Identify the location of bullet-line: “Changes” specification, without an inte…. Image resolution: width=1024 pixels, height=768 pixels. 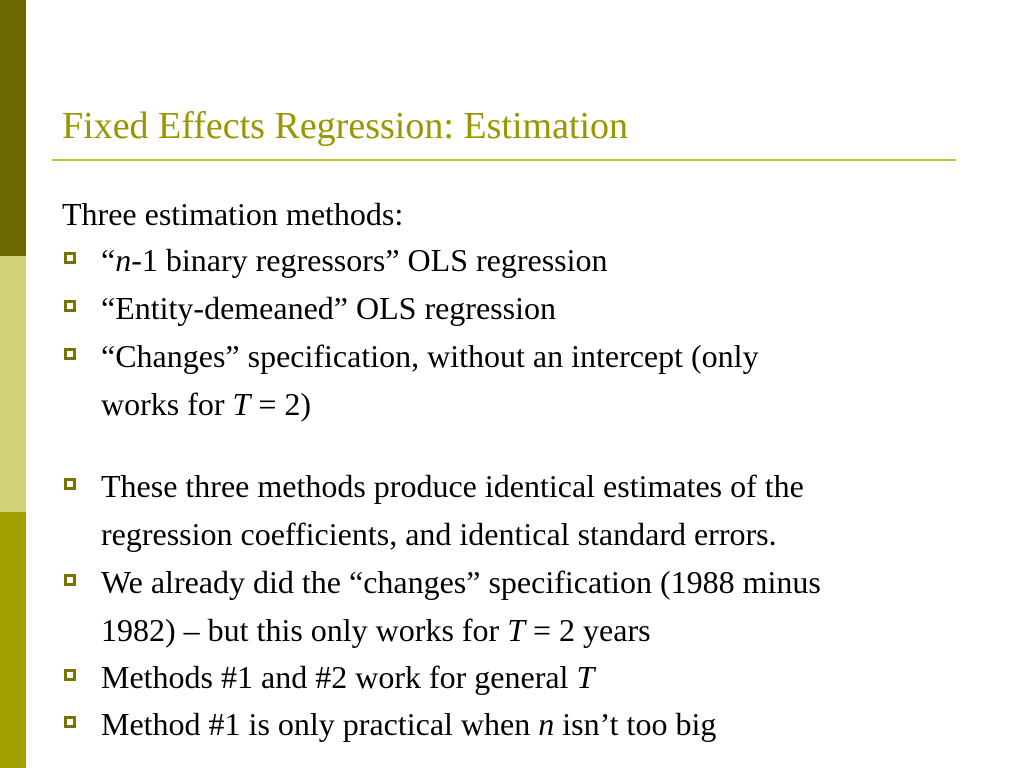
(430, 356).